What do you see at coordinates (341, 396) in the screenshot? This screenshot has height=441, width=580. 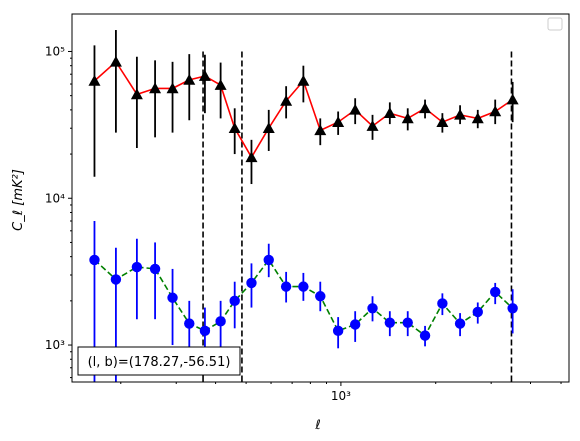 I see `x-tick-label-1000: 10³` at bounding box center [341, 396].